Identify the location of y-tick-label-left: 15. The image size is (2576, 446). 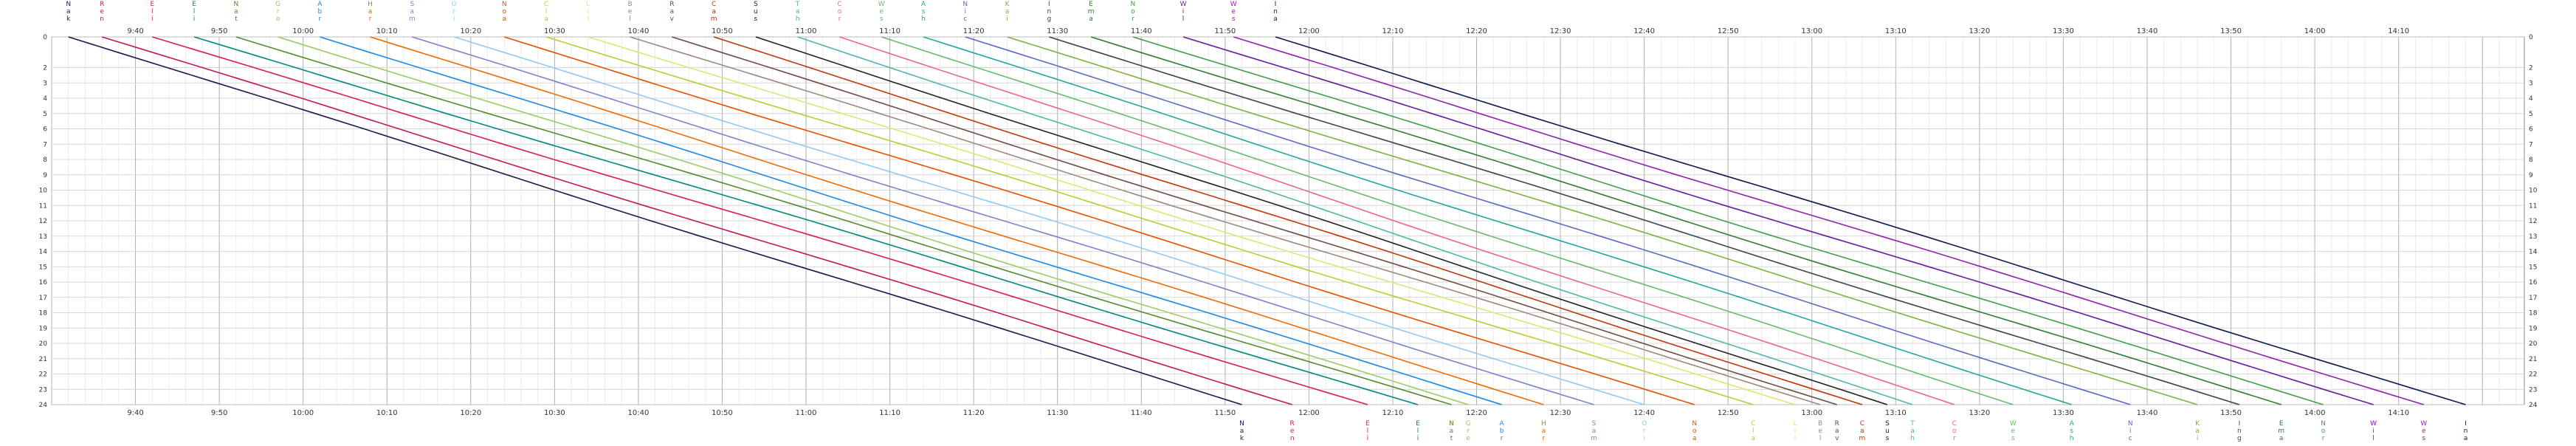
(43, 267).